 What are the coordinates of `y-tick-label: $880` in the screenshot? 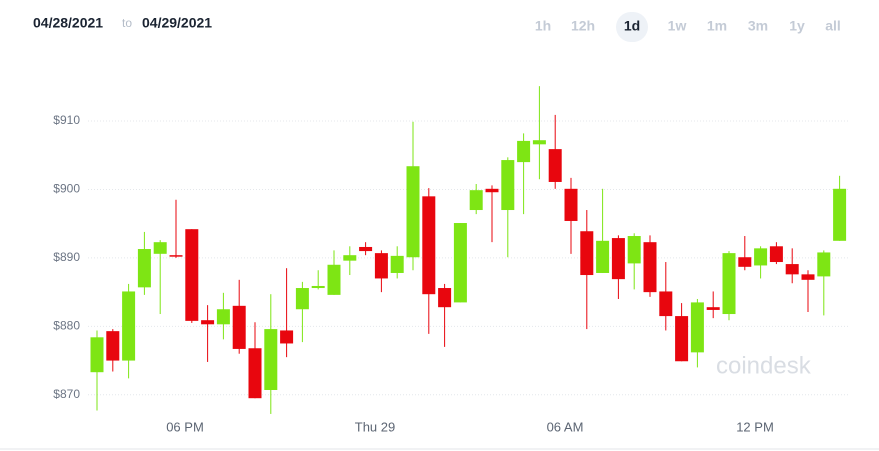 It's located at (66, 326).